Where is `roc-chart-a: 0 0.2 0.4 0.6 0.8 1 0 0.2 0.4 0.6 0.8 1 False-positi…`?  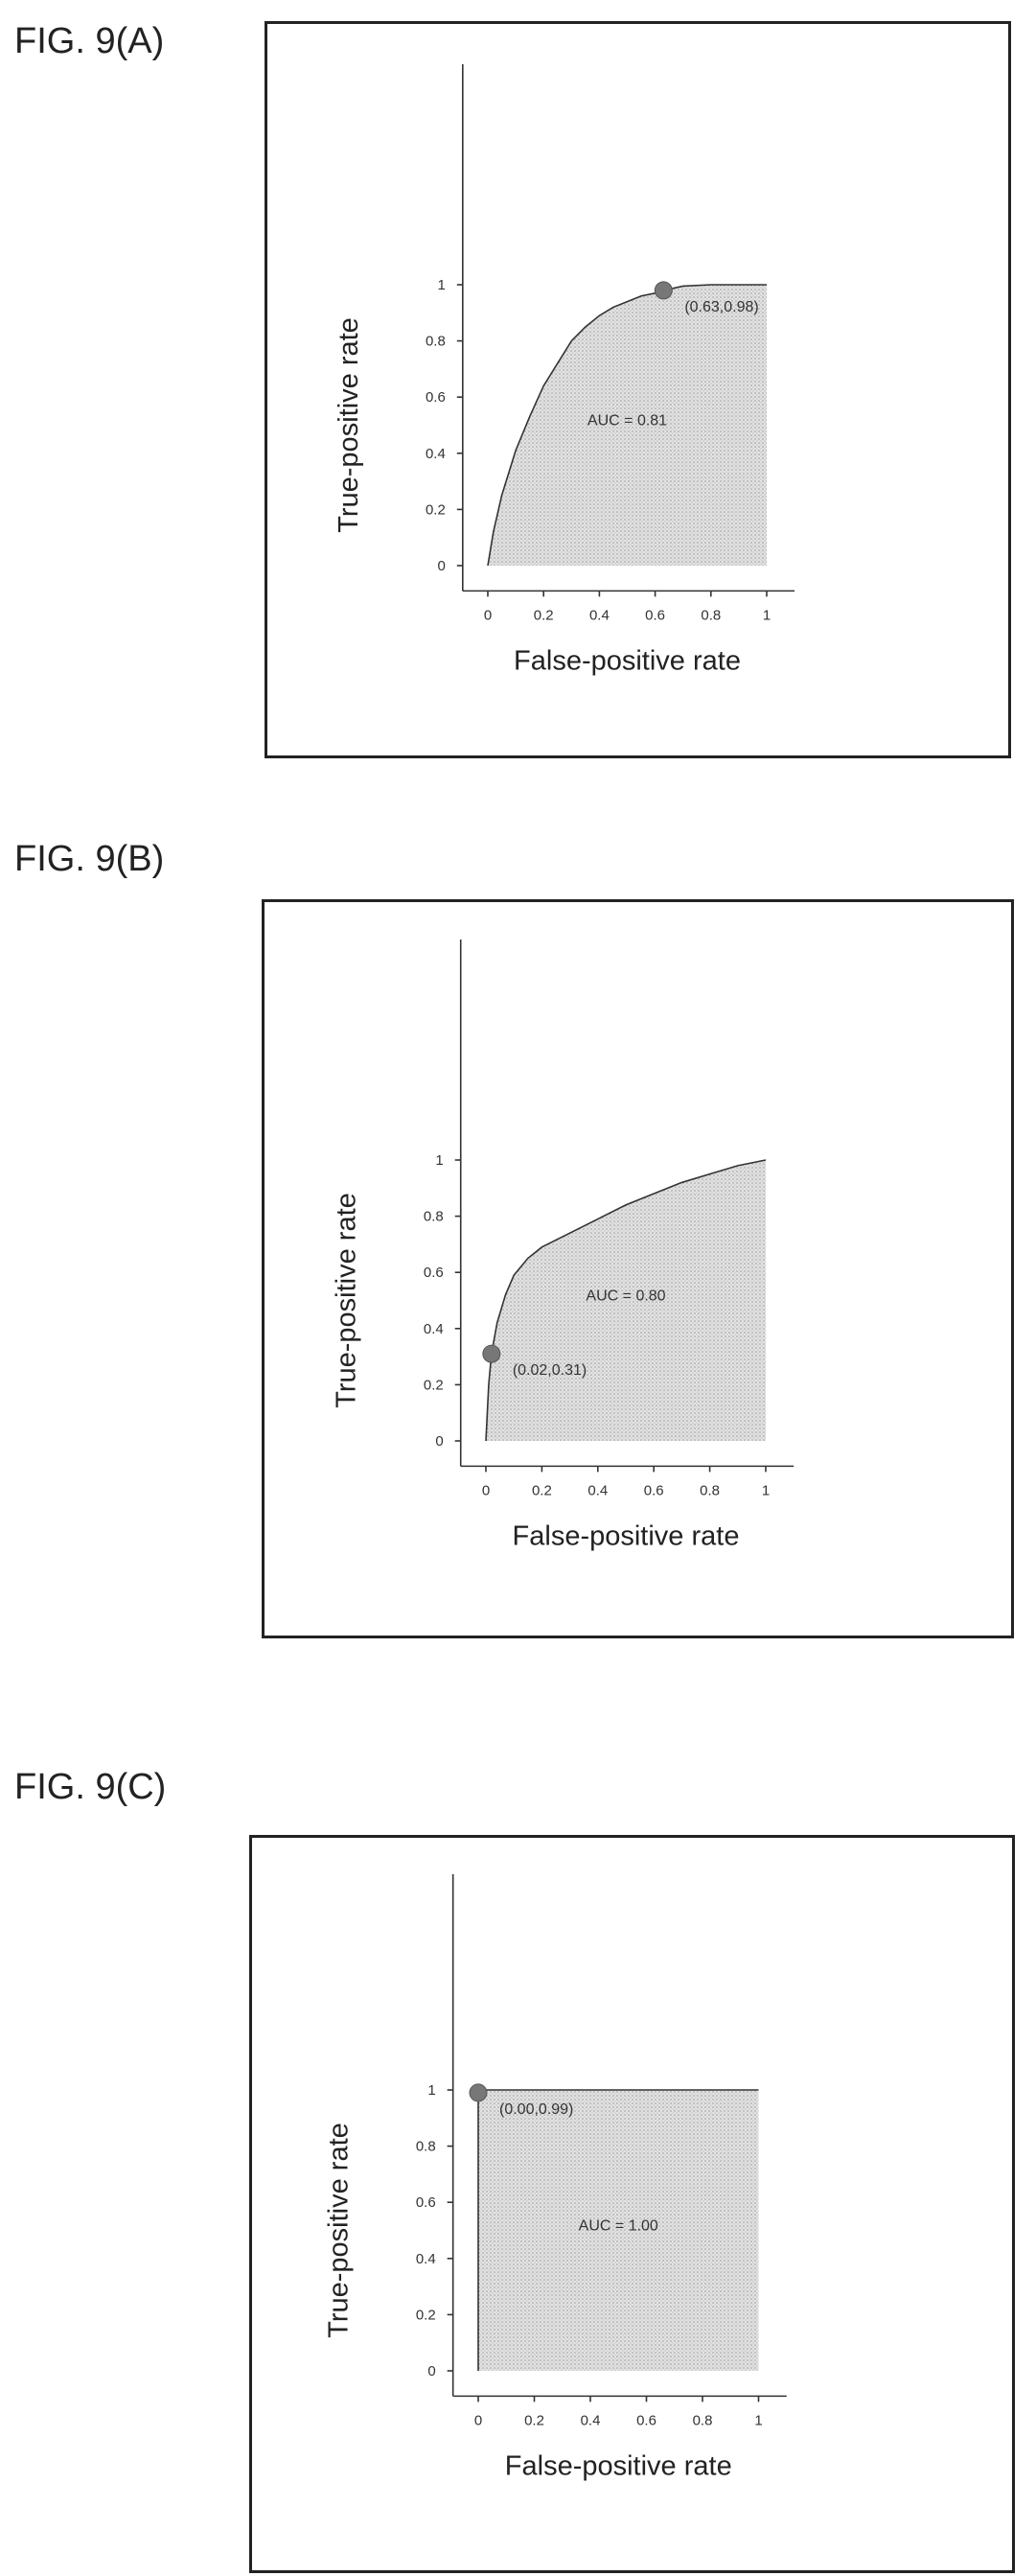
roc-chart-a: 0 0.2 0.4 0.6 0.8 1 0 0.2 0.4 0.6 0.8 1 False-positi… is located at coordinates (564, 370).